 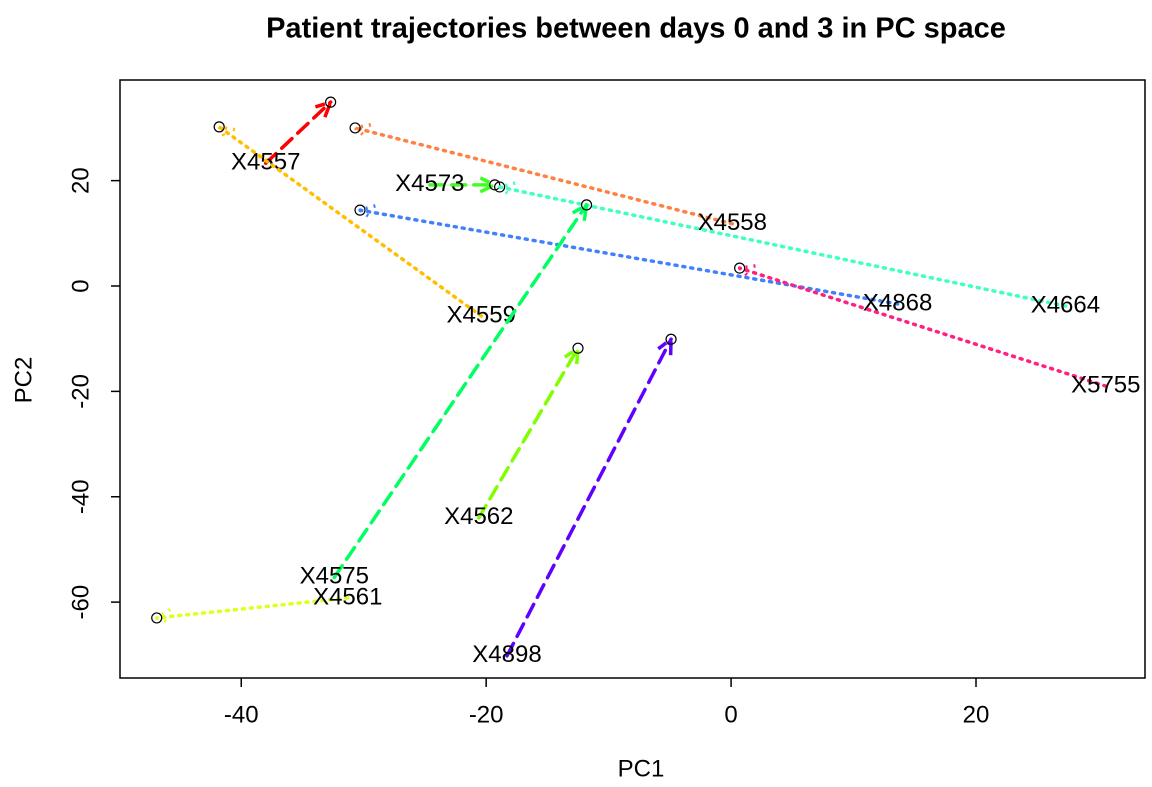 What do you see at coordinates (732, 222) in the screenshot?
I see `patient-label: X4558` at bounding box center [732, 222].